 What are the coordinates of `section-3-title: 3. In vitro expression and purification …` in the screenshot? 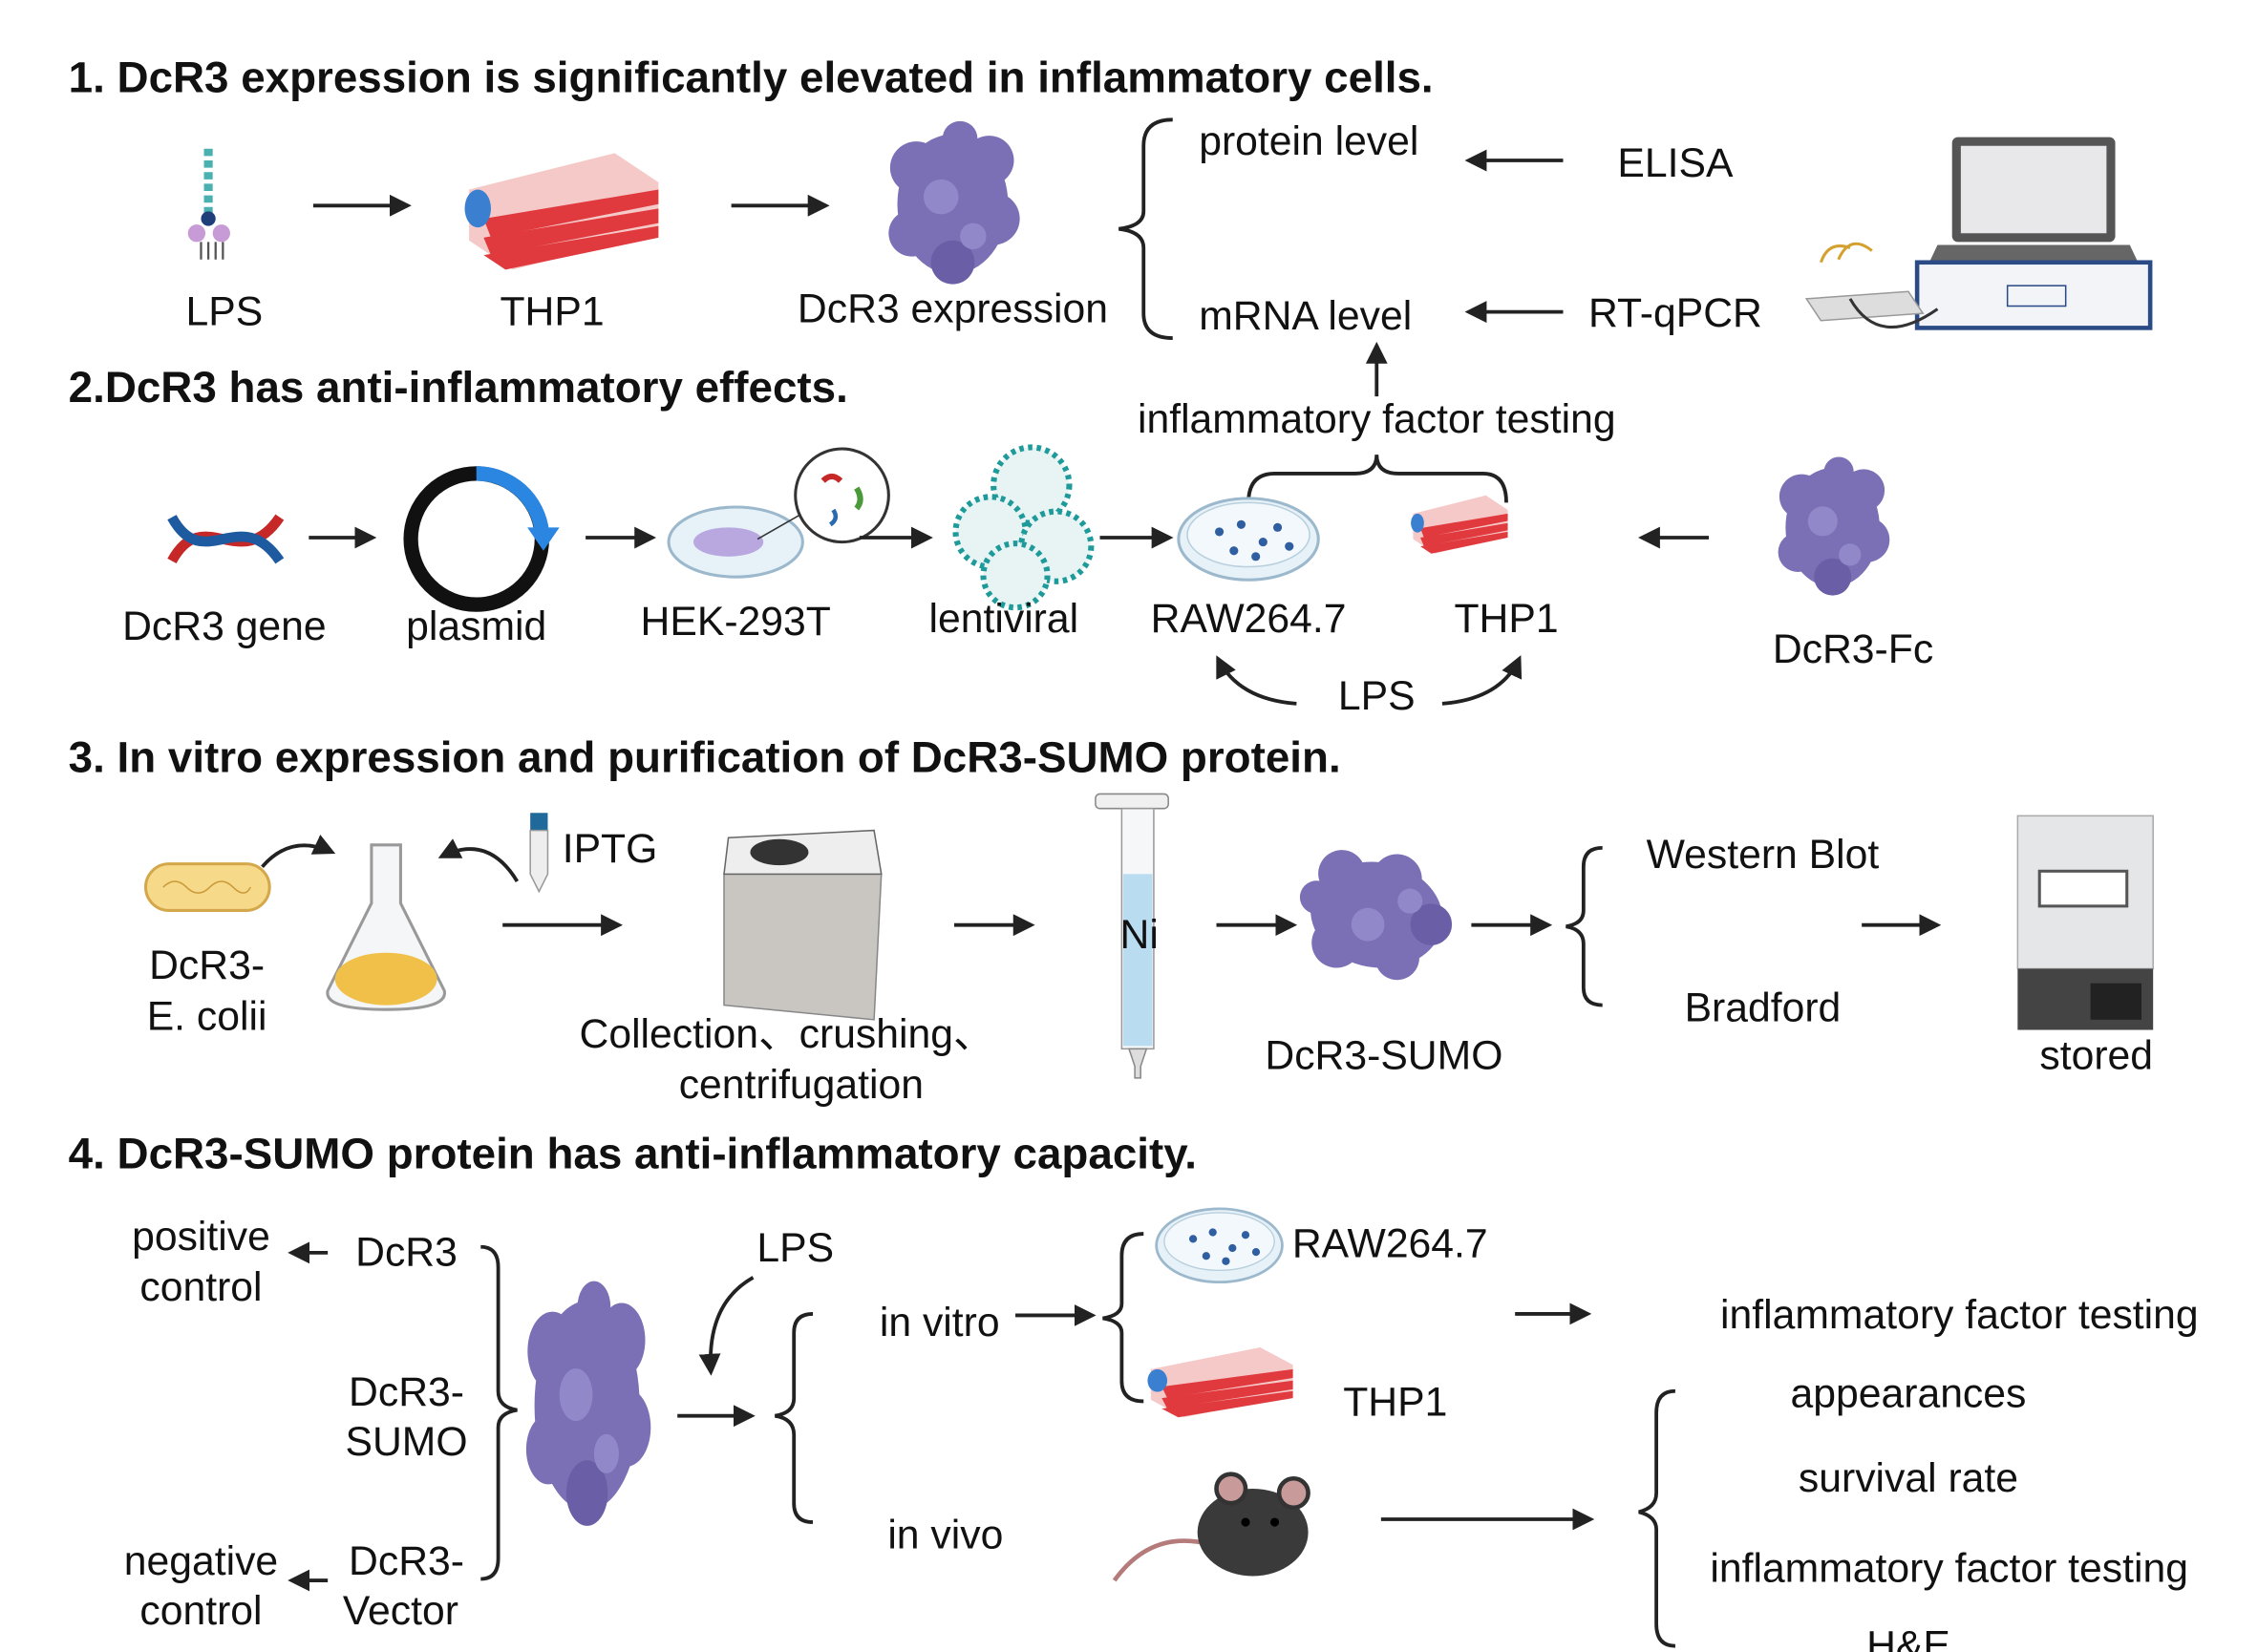 It's located at (705, 757).